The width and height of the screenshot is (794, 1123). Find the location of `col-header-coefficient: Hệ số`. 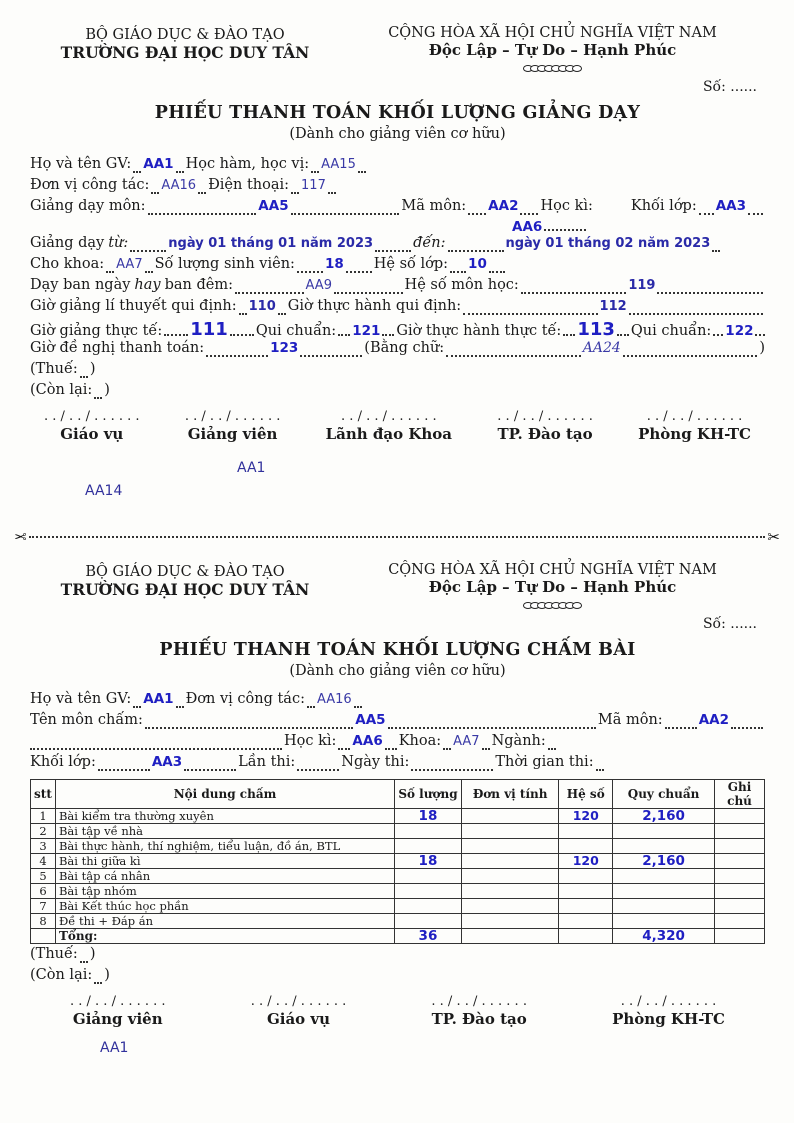

col-header-coefficient: Hệ số is located at coordinates (586, 794).